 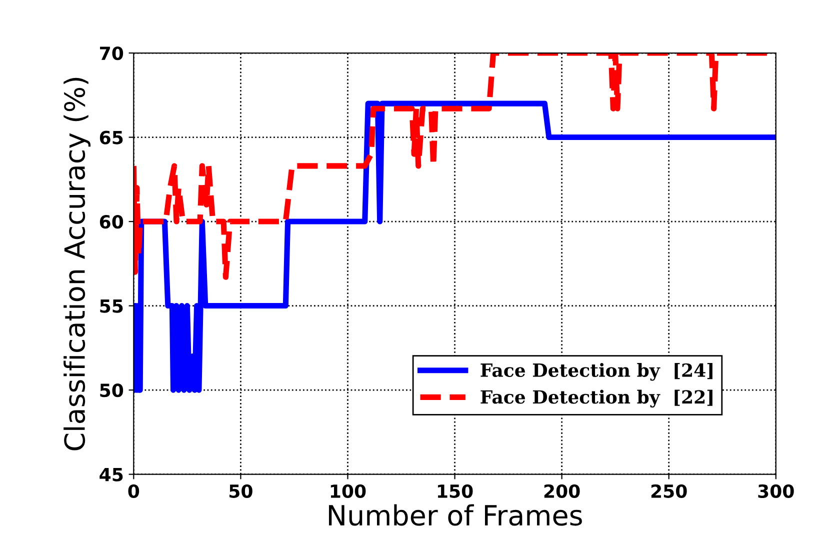 What do you see at coordinates (776, 491) in the screenshot?
I see `x-tick-label: 300` at bounding box center [776, 491].